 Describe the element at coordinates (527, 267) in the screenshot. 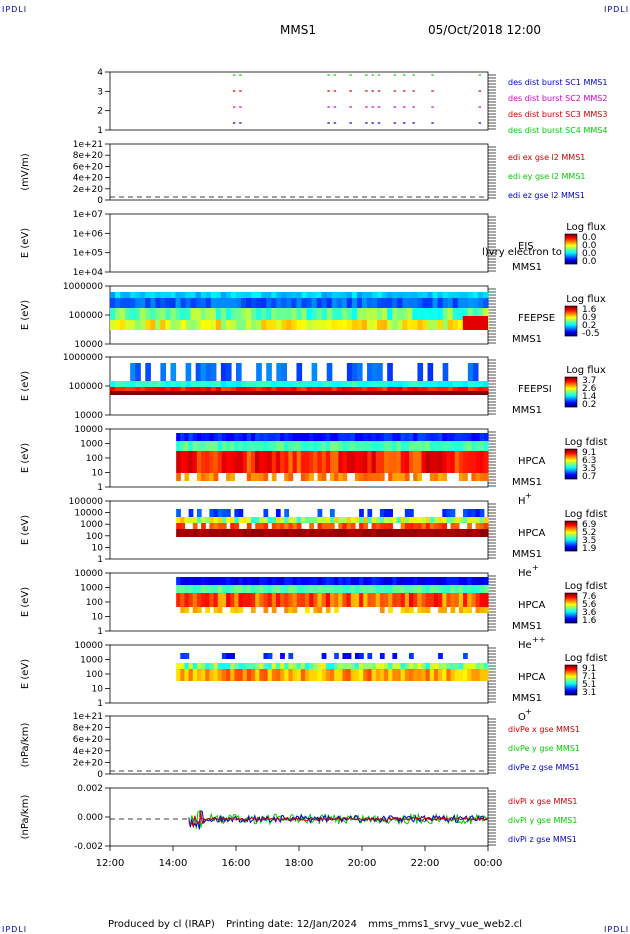

I see `eis-spacecraft-label: MMS1` at that location.